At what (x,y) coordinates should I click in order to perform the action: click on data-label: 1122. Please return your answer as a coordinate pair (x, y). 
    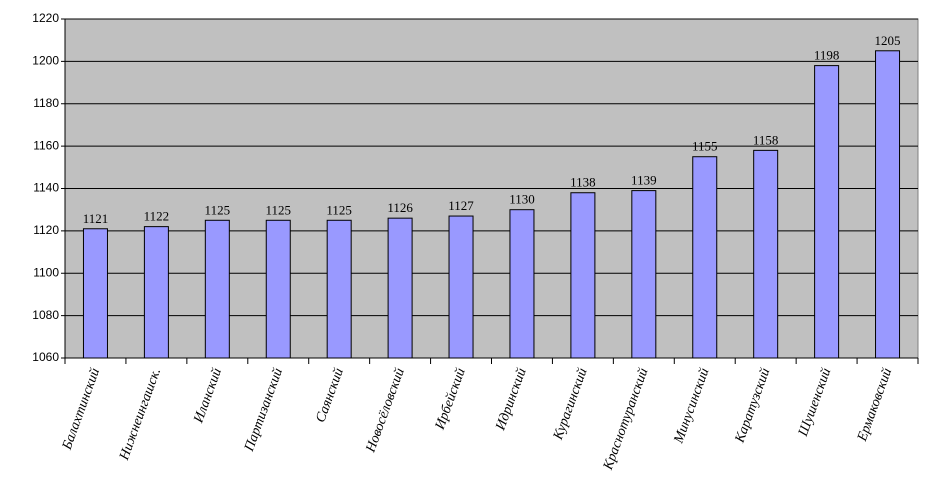
    Looking at the image, I should click on (157, 216).